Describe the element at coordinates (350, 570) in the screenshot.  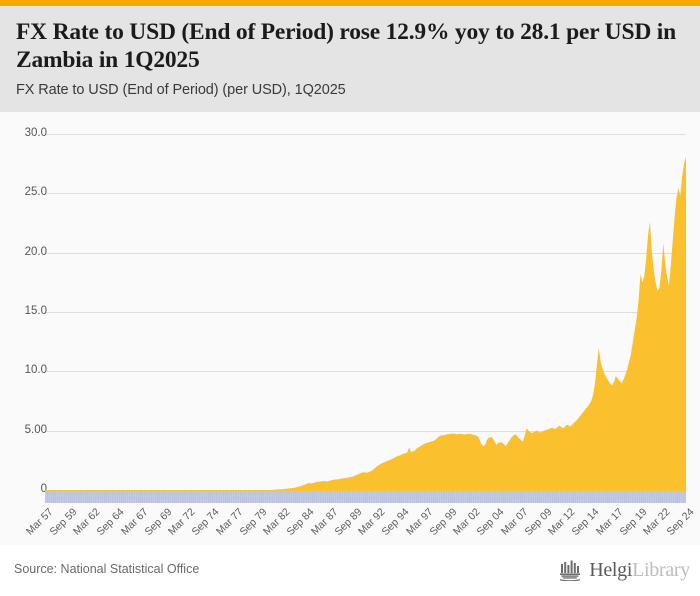
I see `chart-footer: Source: National Statistical Office He` at that location.